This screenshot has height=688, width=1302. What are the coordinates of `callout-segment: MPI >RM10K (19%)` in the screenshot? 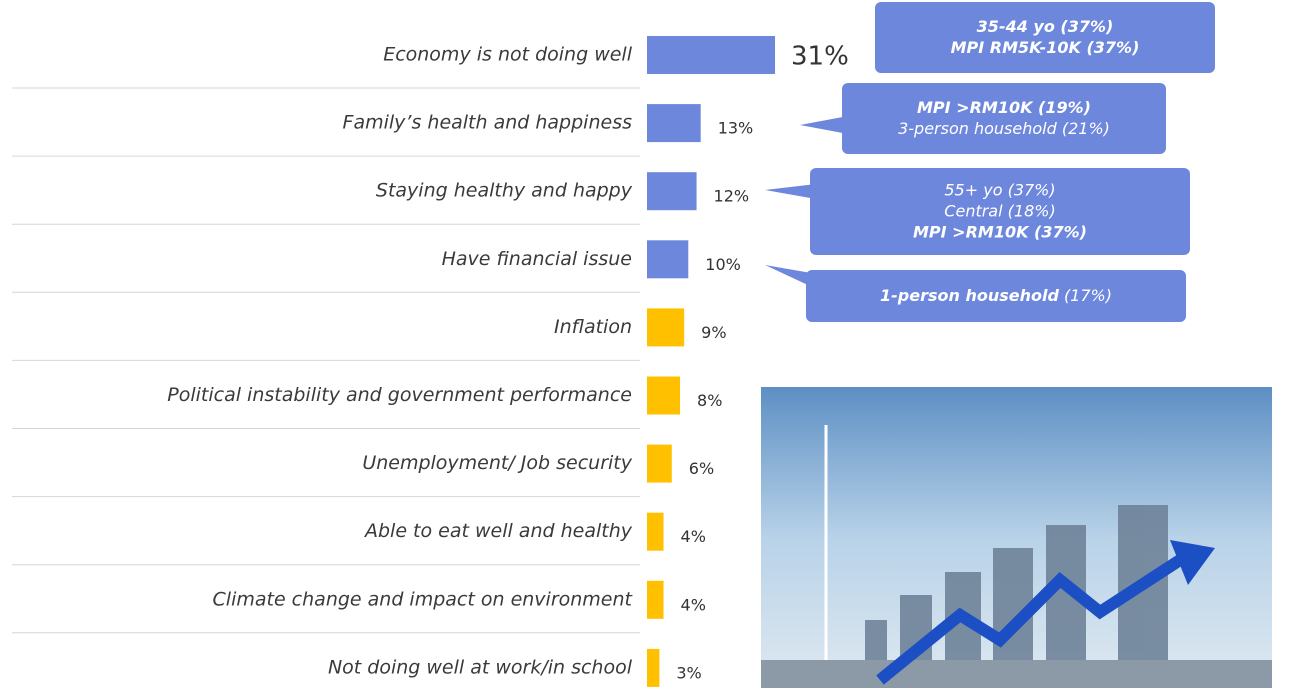 It's located at (1004, 107).